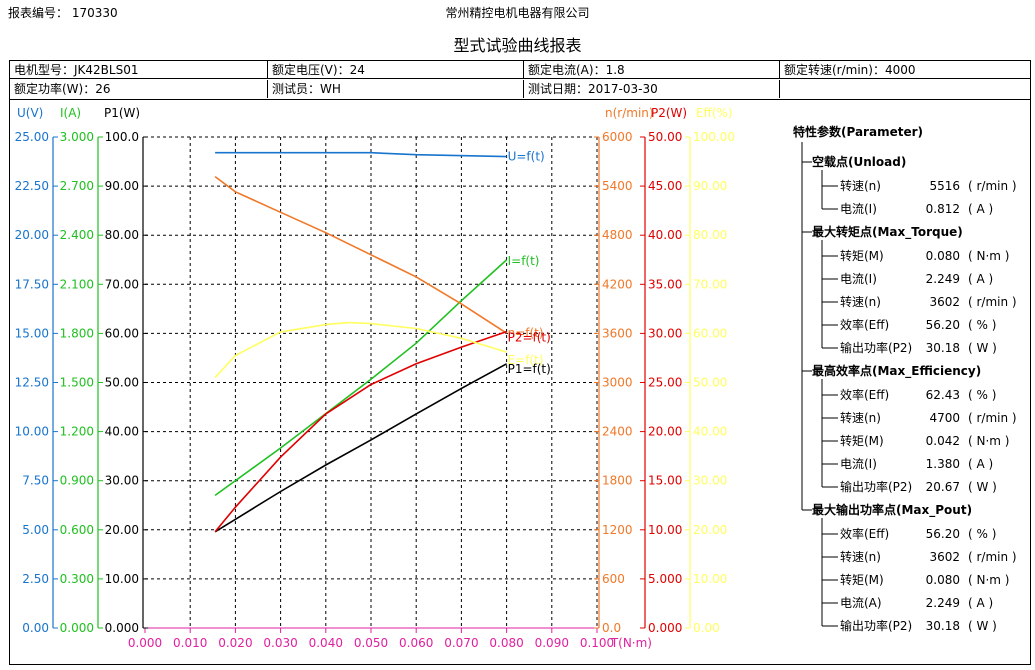 Image resolution: width=1035 pixels, height=670 pixels. What do you see at coordinates (943, 325) in the screenshot?
I see `params-item-value: 56.20` at bounding box center [943, 325].